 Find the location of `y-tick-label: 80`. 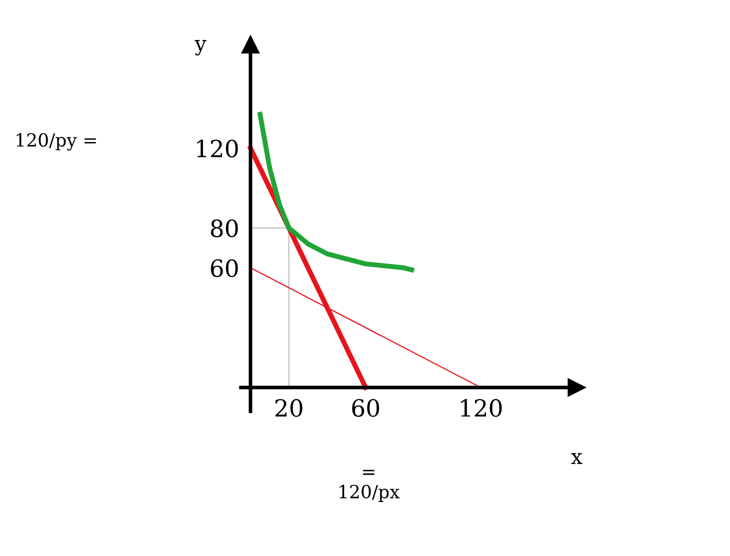

y-tick-label: 80 is located at coordinates (224, 228).